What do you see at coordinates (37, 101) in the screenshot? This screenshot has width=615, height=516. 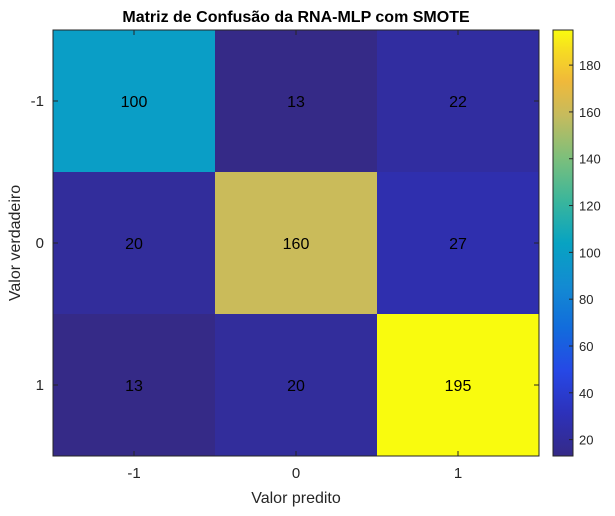 I see `y-tick-label: -1` at bounding box center [37, 101].